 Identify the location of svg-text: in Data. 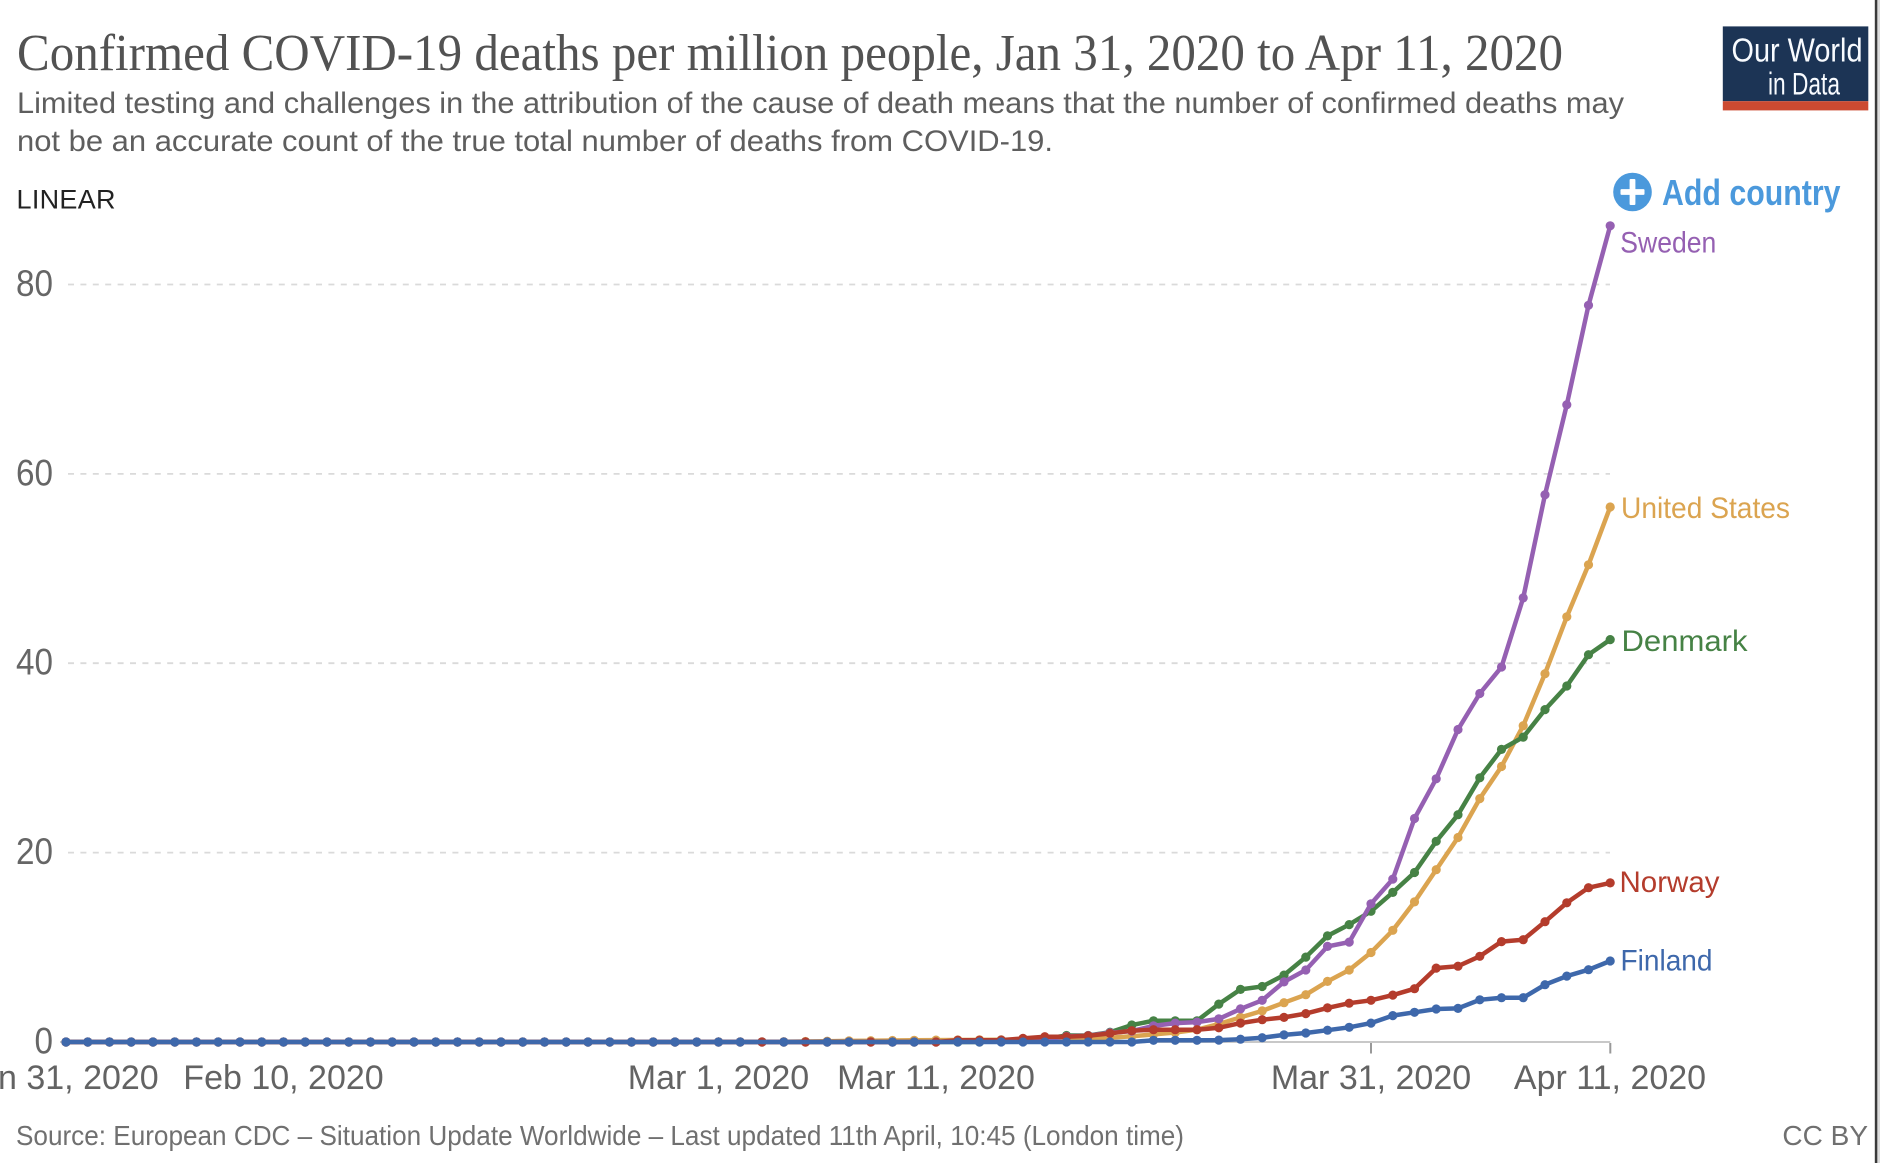
(1804, 83).